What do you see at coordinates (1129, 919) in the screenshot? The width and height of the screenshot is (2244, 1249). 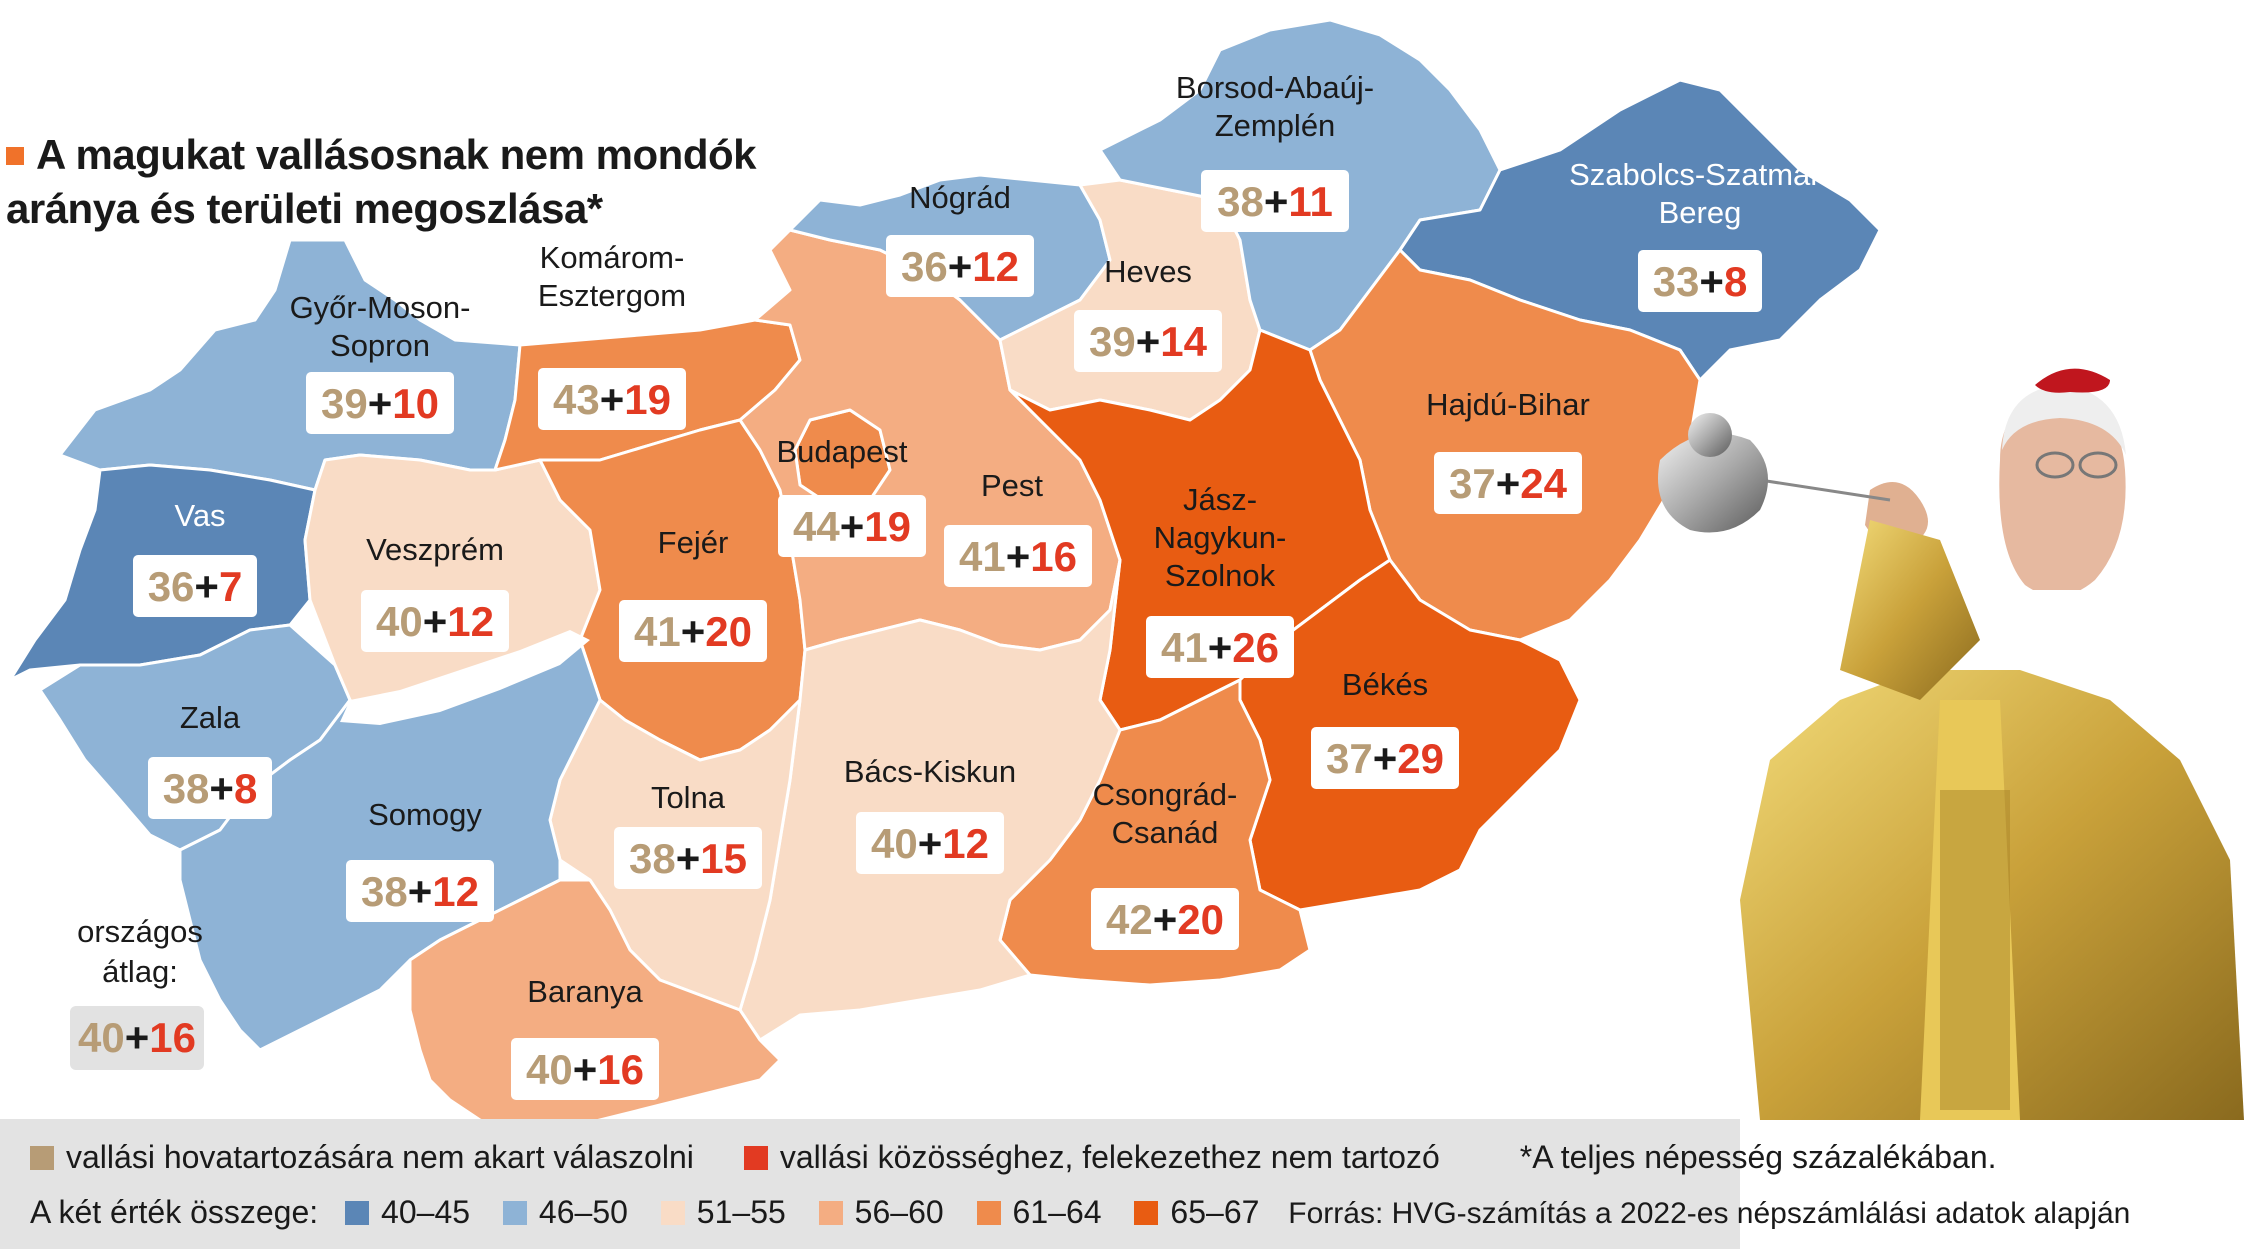 I see `undecided-value-csongrdcsand: 42` at bounding box center [1129, 919].